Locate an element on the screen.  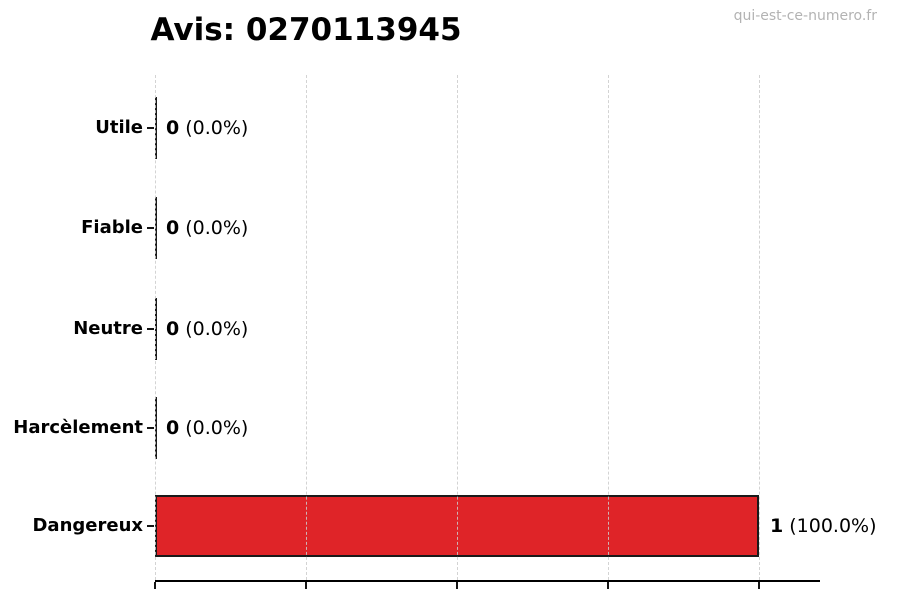
value-label-utile: 0 (0.0%) is located at coordinates (207, 128).